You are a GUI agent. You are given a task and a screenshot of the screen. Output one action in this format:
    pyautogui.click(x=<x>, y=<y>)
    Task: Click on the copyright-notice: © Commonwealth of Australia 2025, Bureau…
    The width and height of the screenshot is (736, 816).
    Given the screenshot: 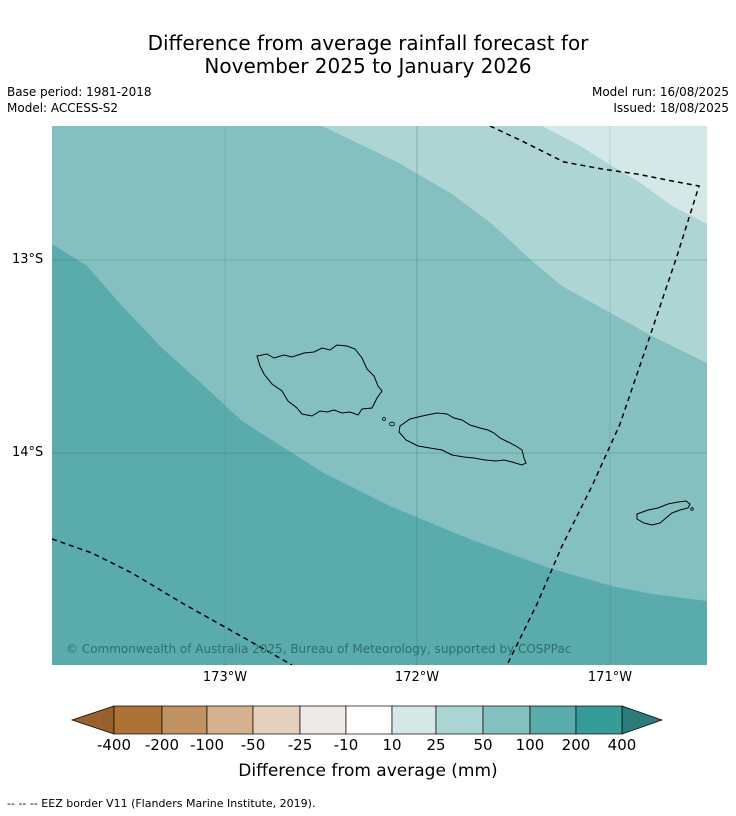 What is the action you would take?
    pyautogui.click(x=318, y=649)
    